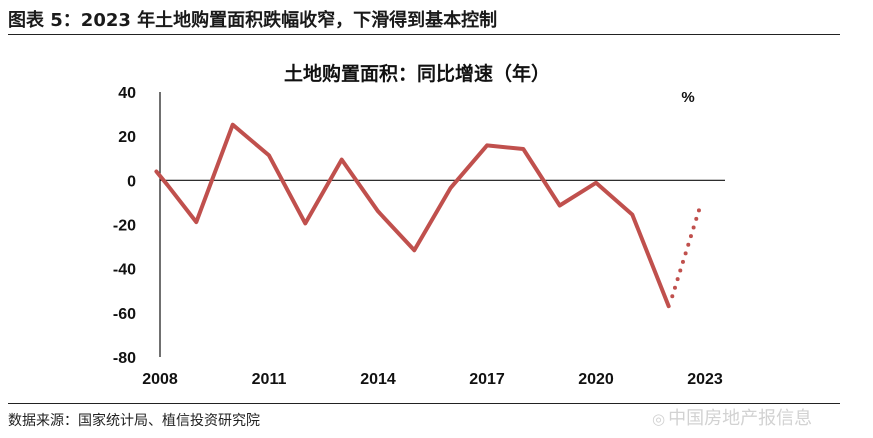  Describe the element at coordinates (424, 403) in the screenshot. I see `bottom-rule` at that location.